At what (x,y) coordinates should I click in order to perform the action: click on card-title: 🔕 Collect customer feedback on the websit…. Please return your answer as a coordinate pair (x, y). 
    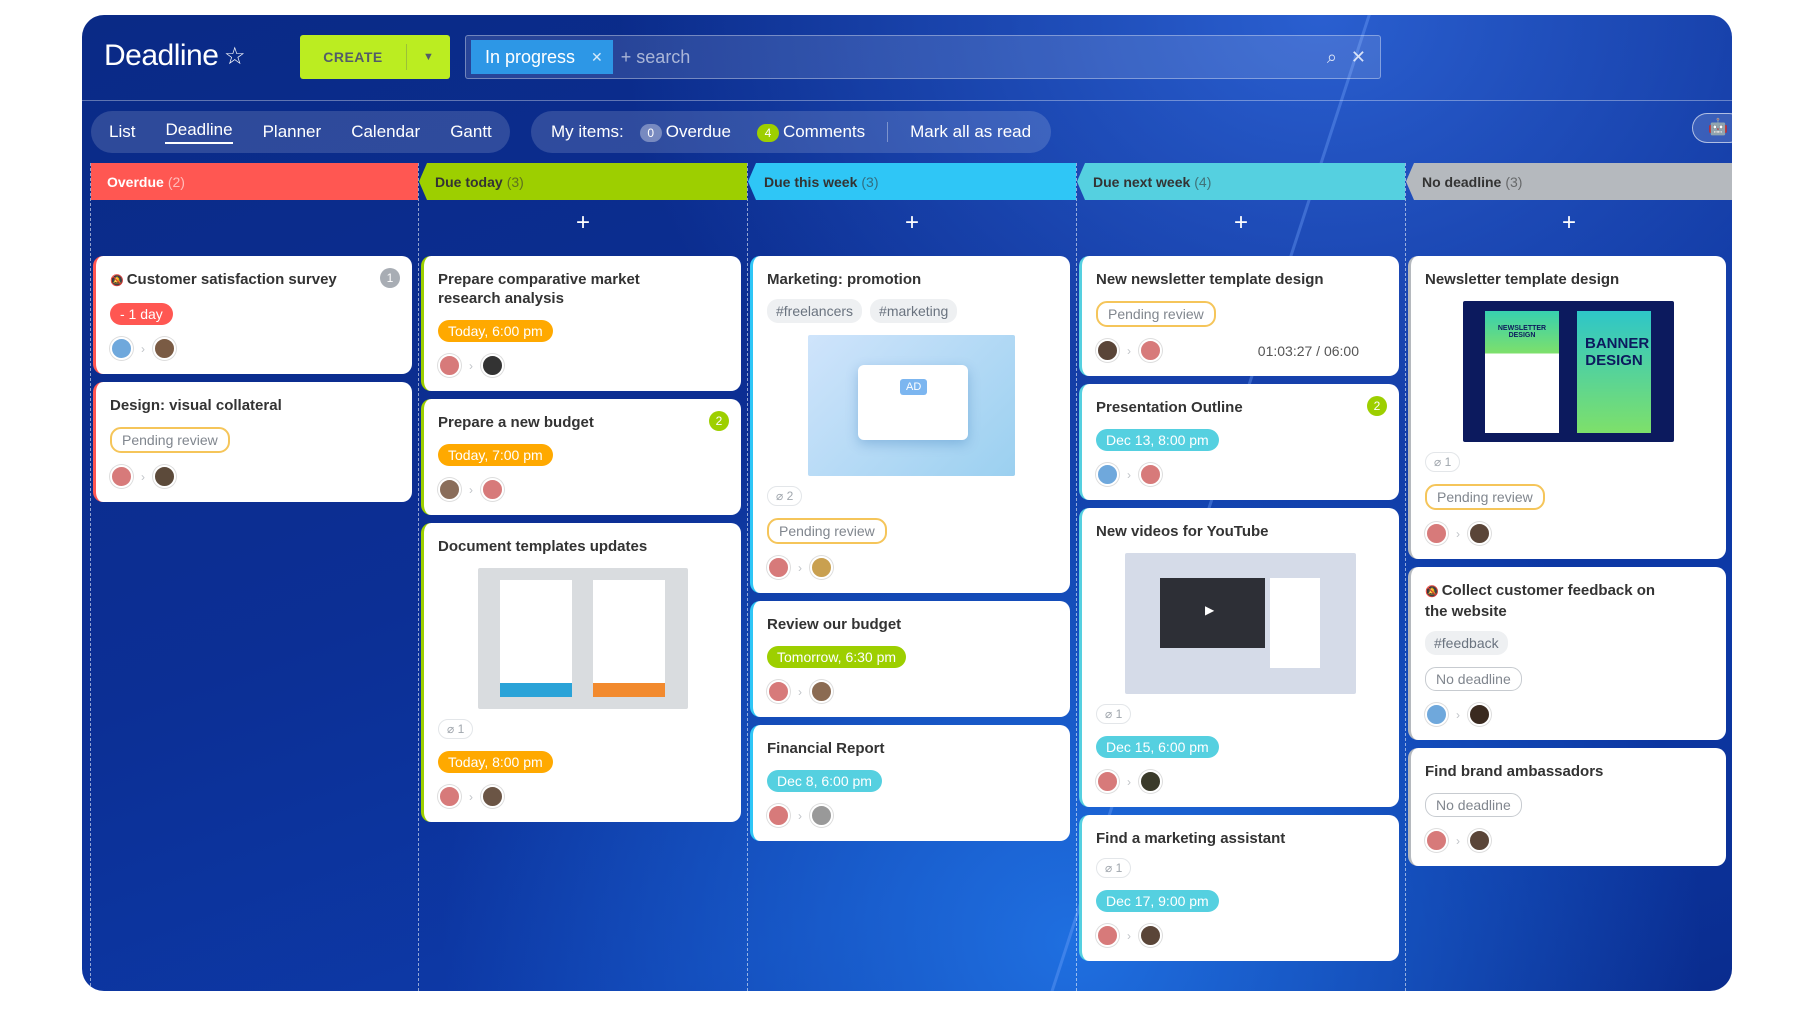
    Looking at the image, I should click on (1552, 601).